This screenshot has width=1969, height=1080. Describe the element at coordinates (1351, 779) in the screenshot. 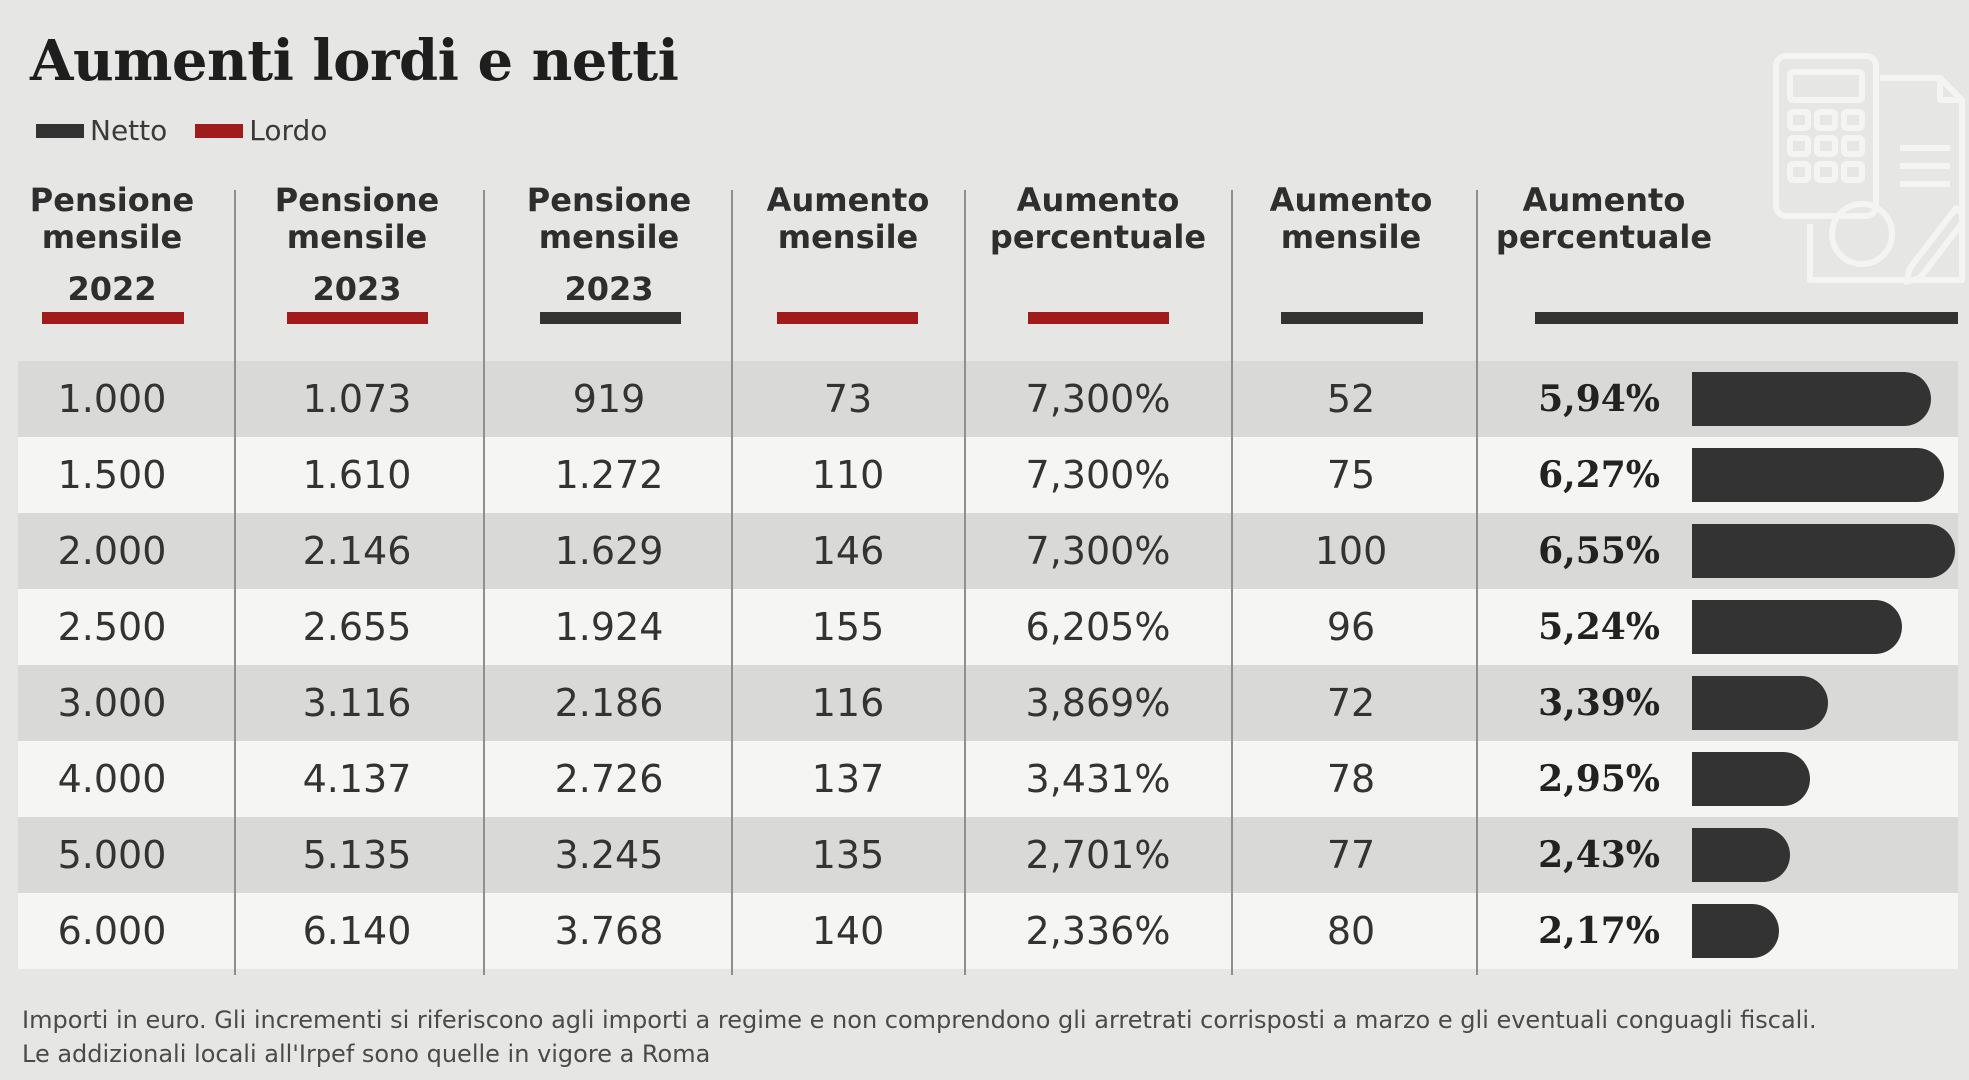

I see `table-cell: 78` at that location.